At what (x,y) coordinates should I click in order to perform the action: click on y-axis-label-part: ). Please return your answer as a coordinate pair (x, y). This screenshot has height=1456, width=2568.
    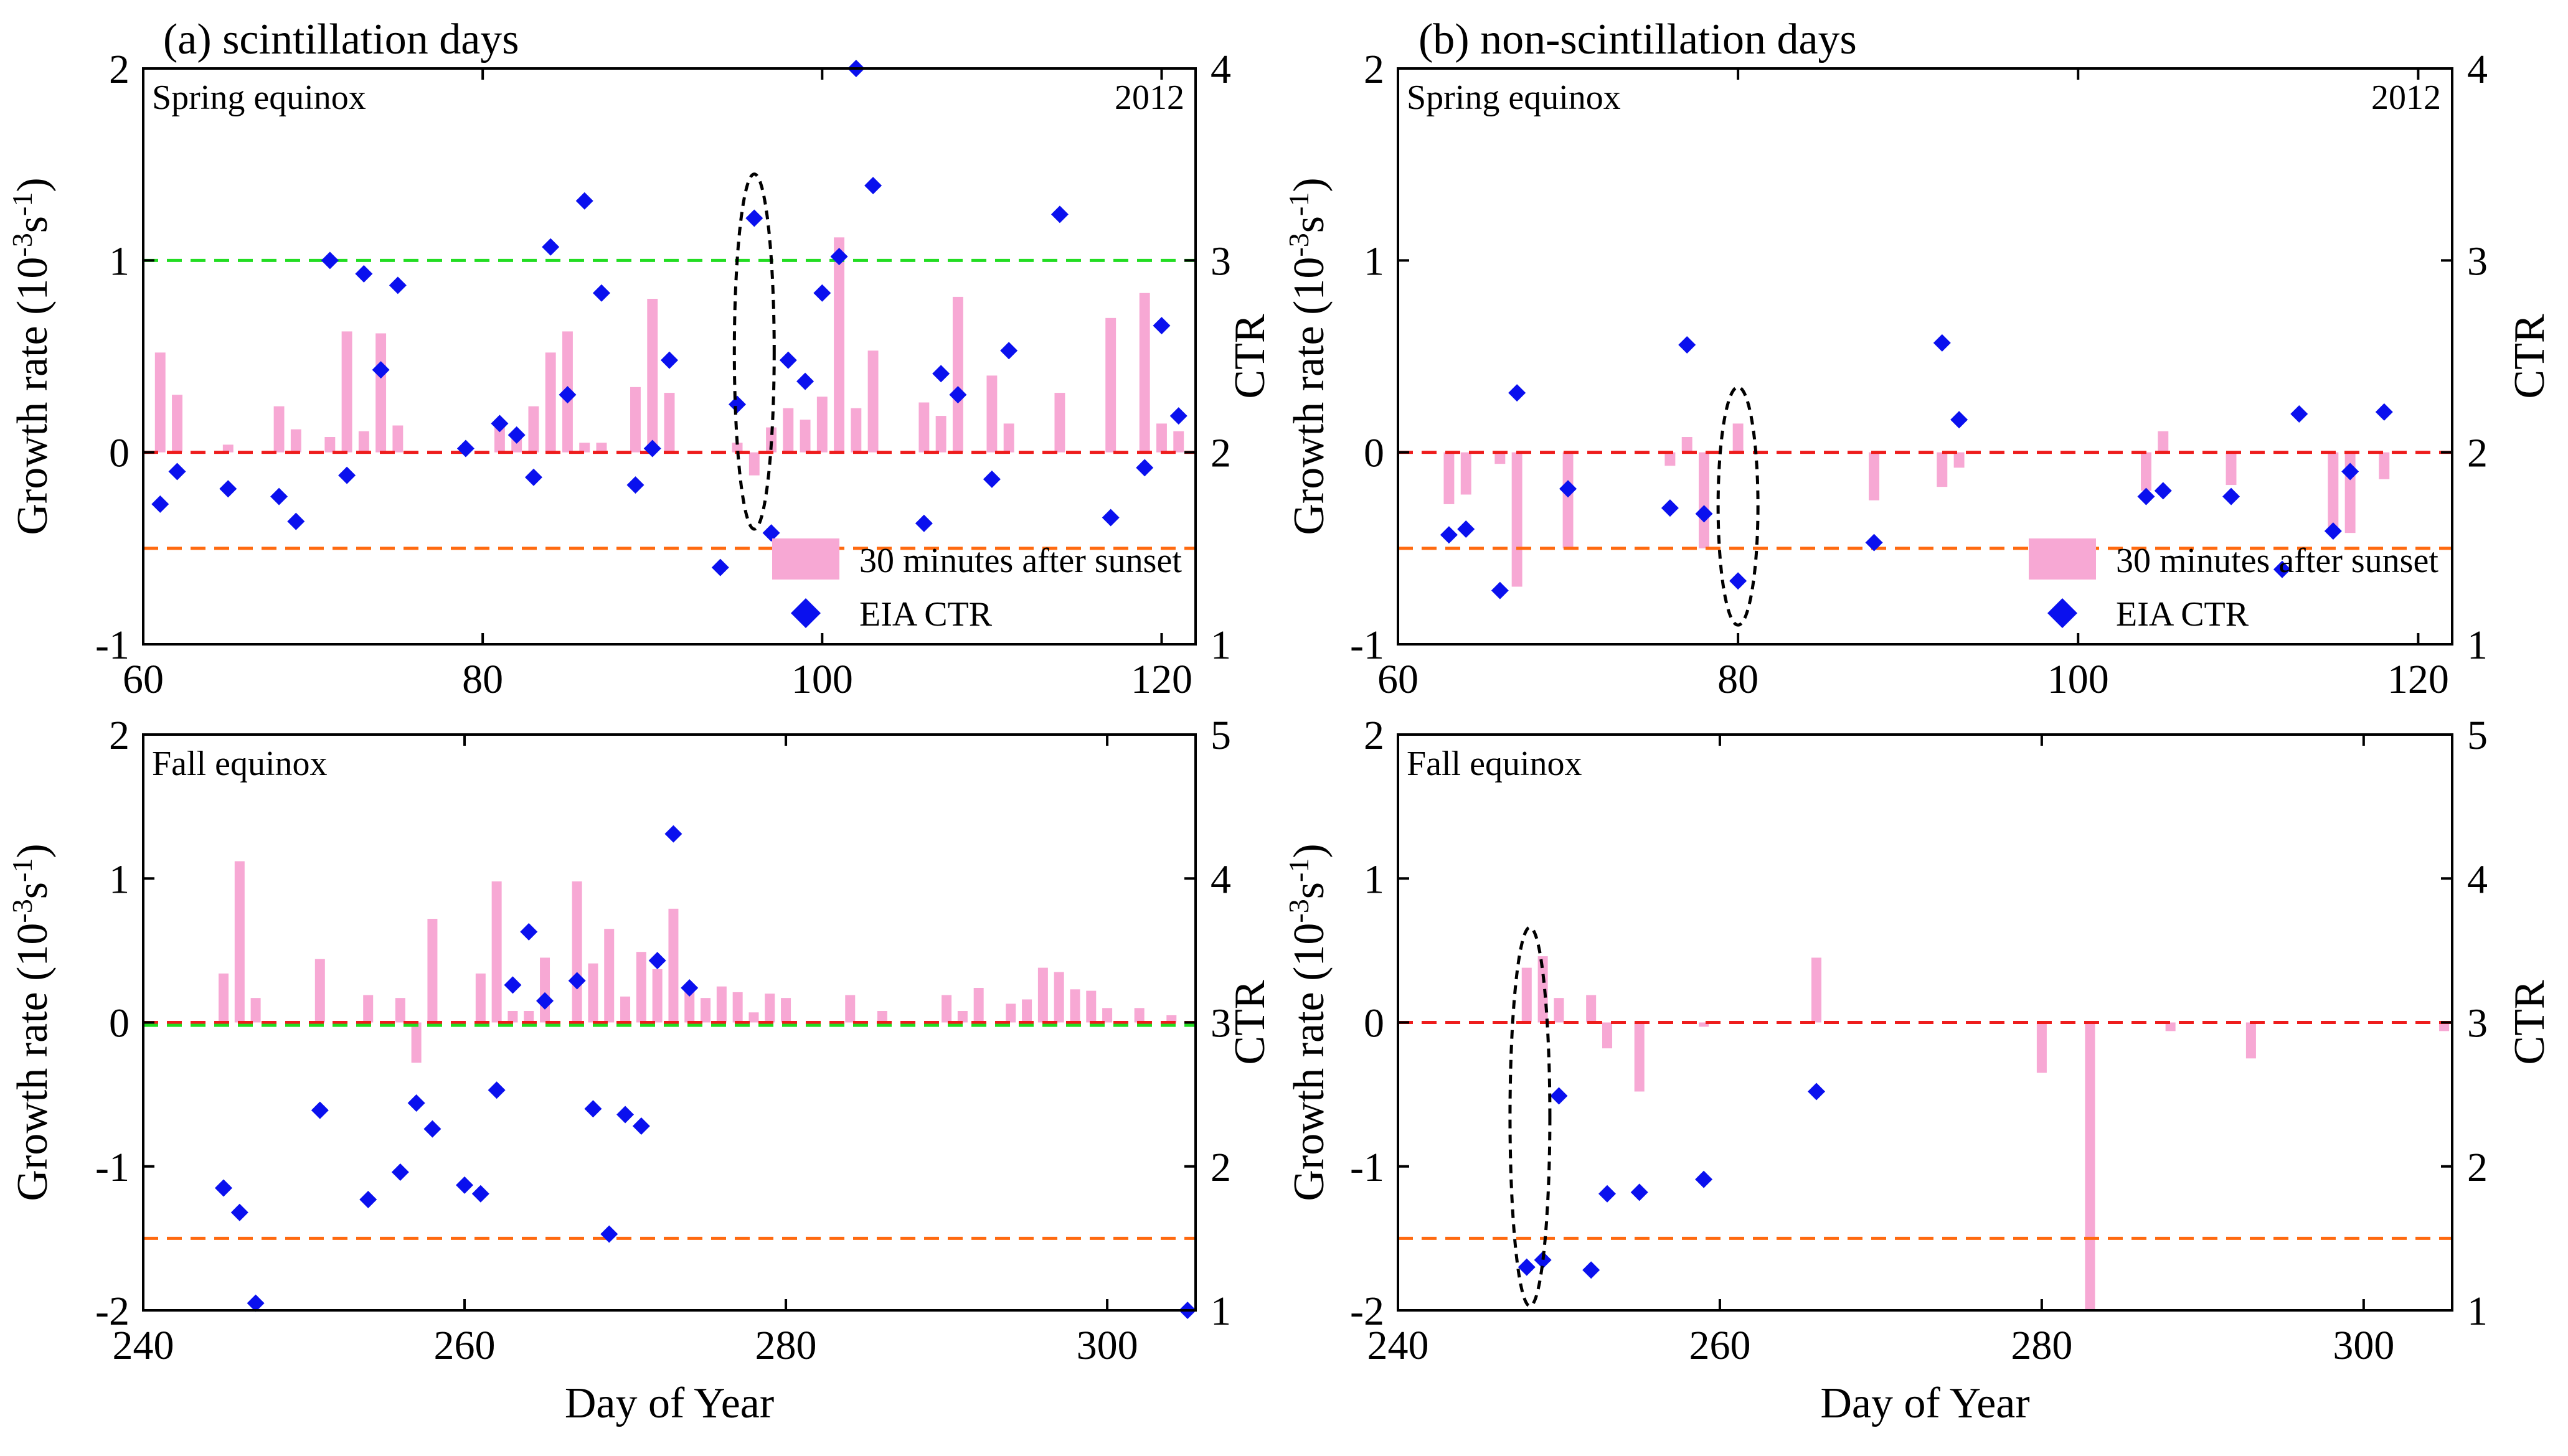
    Looking at the image, I should click on (1309, 184).